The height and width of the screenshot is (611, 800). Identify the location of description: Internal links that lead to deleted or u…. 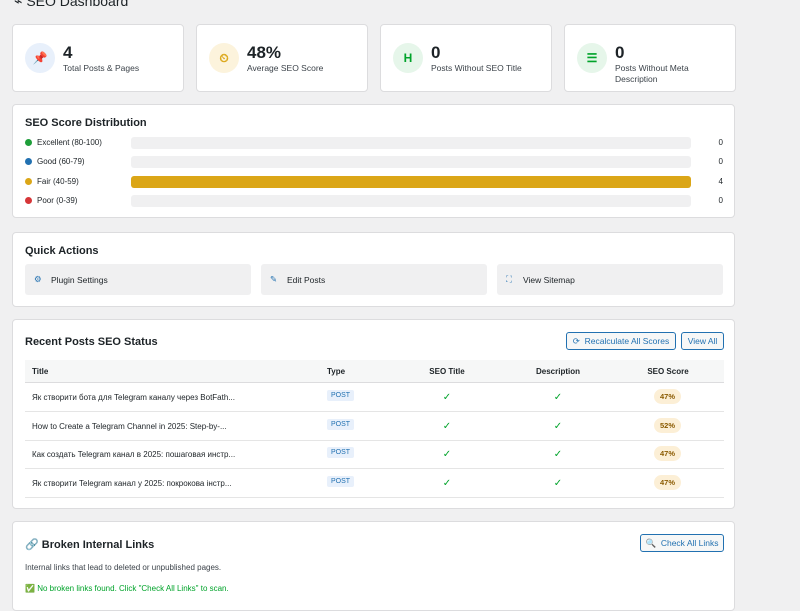
(123, 567).